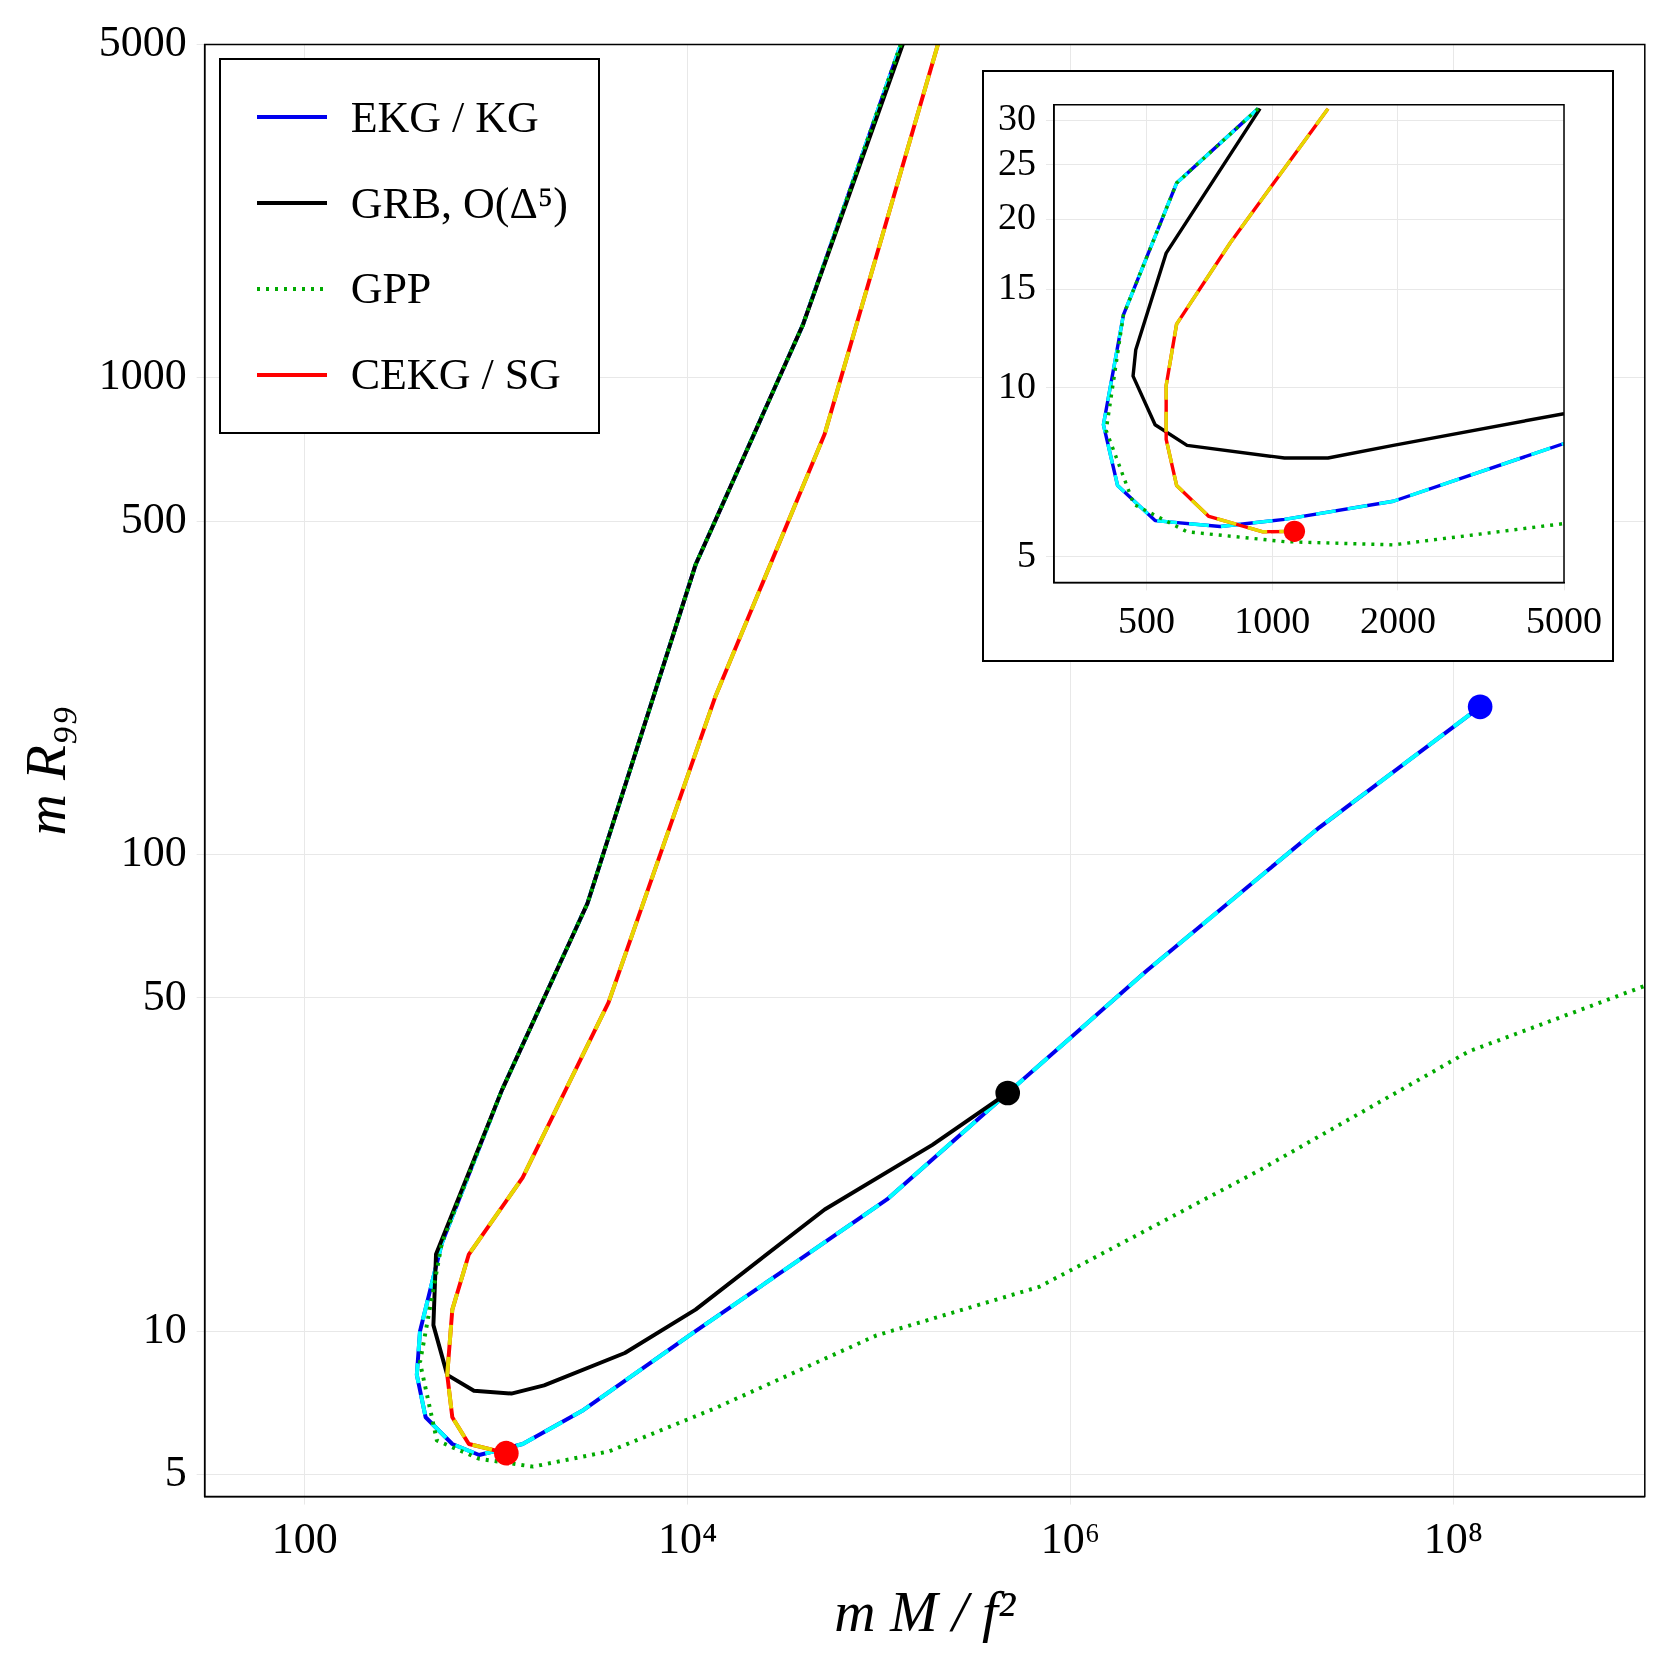  What do you see at coordinates (142, 375) in the screenshot?
I see `y-tick-label: 1000` at bounding box center [142, 375].